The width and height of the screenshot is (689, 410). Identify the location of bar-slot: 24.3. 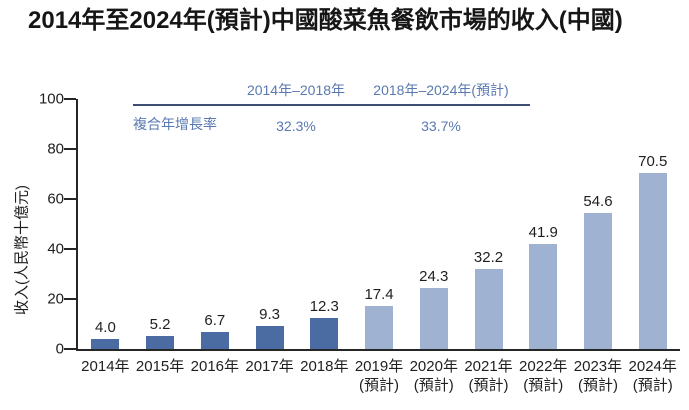
(433, 308).